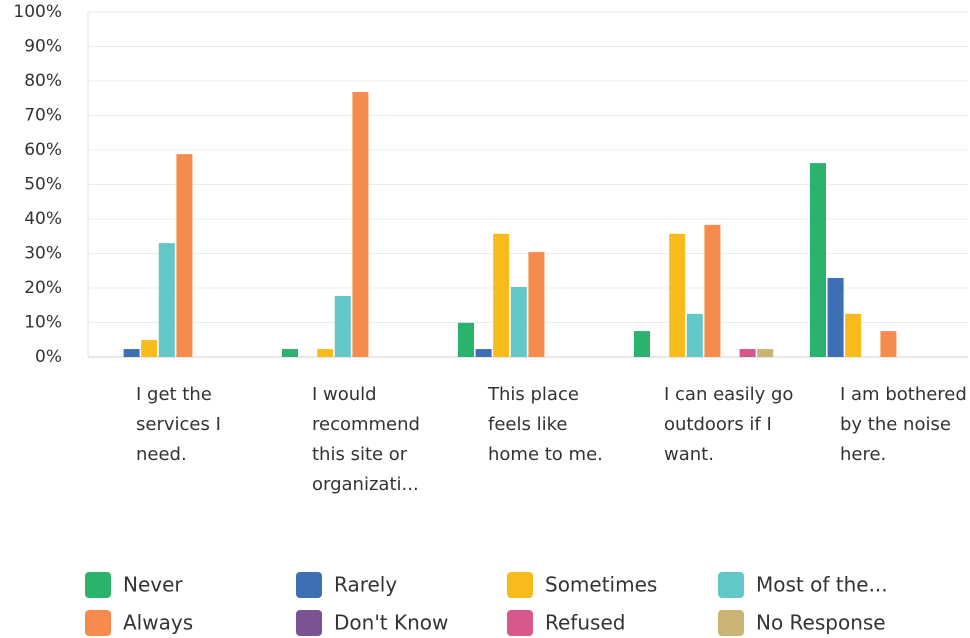  What do you see at coordinates (601, 585) in the screenshot?
I see `legend-label: Sometimes` at bounding box center [601, 585].